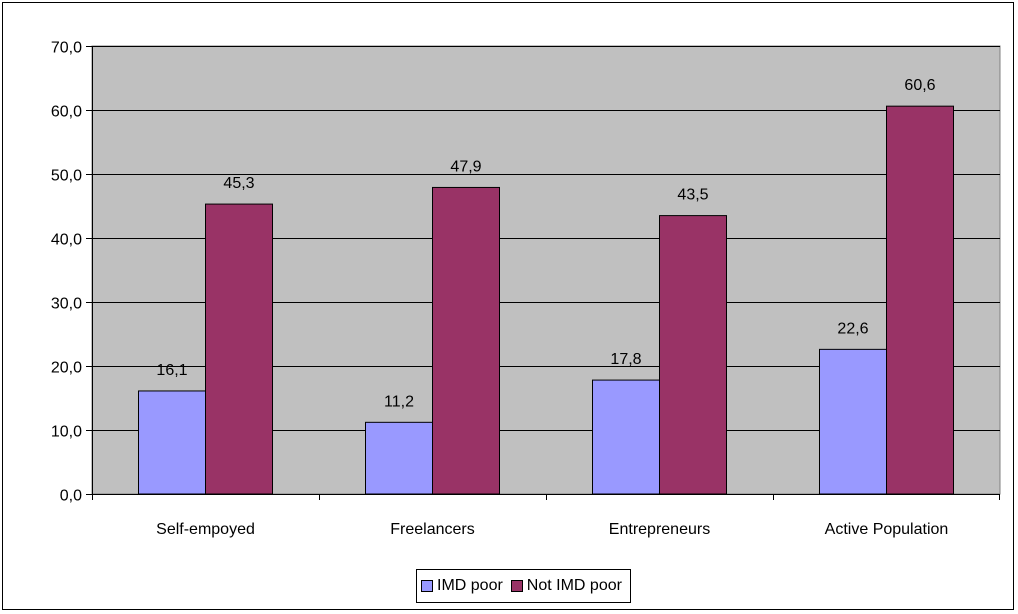 This screenshot has width=1018, height=614. I want to click on y-tick-label: 30,0, so click(66, 304).